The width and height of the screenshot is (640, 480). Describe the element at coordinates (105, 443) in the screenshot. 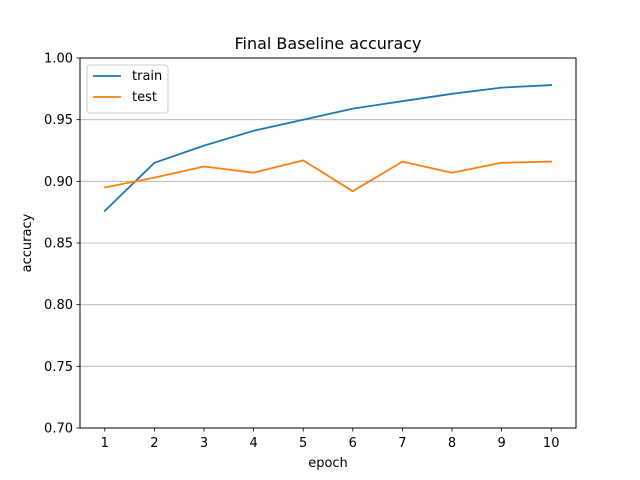

I see `x-tick-label: 1` at that location.